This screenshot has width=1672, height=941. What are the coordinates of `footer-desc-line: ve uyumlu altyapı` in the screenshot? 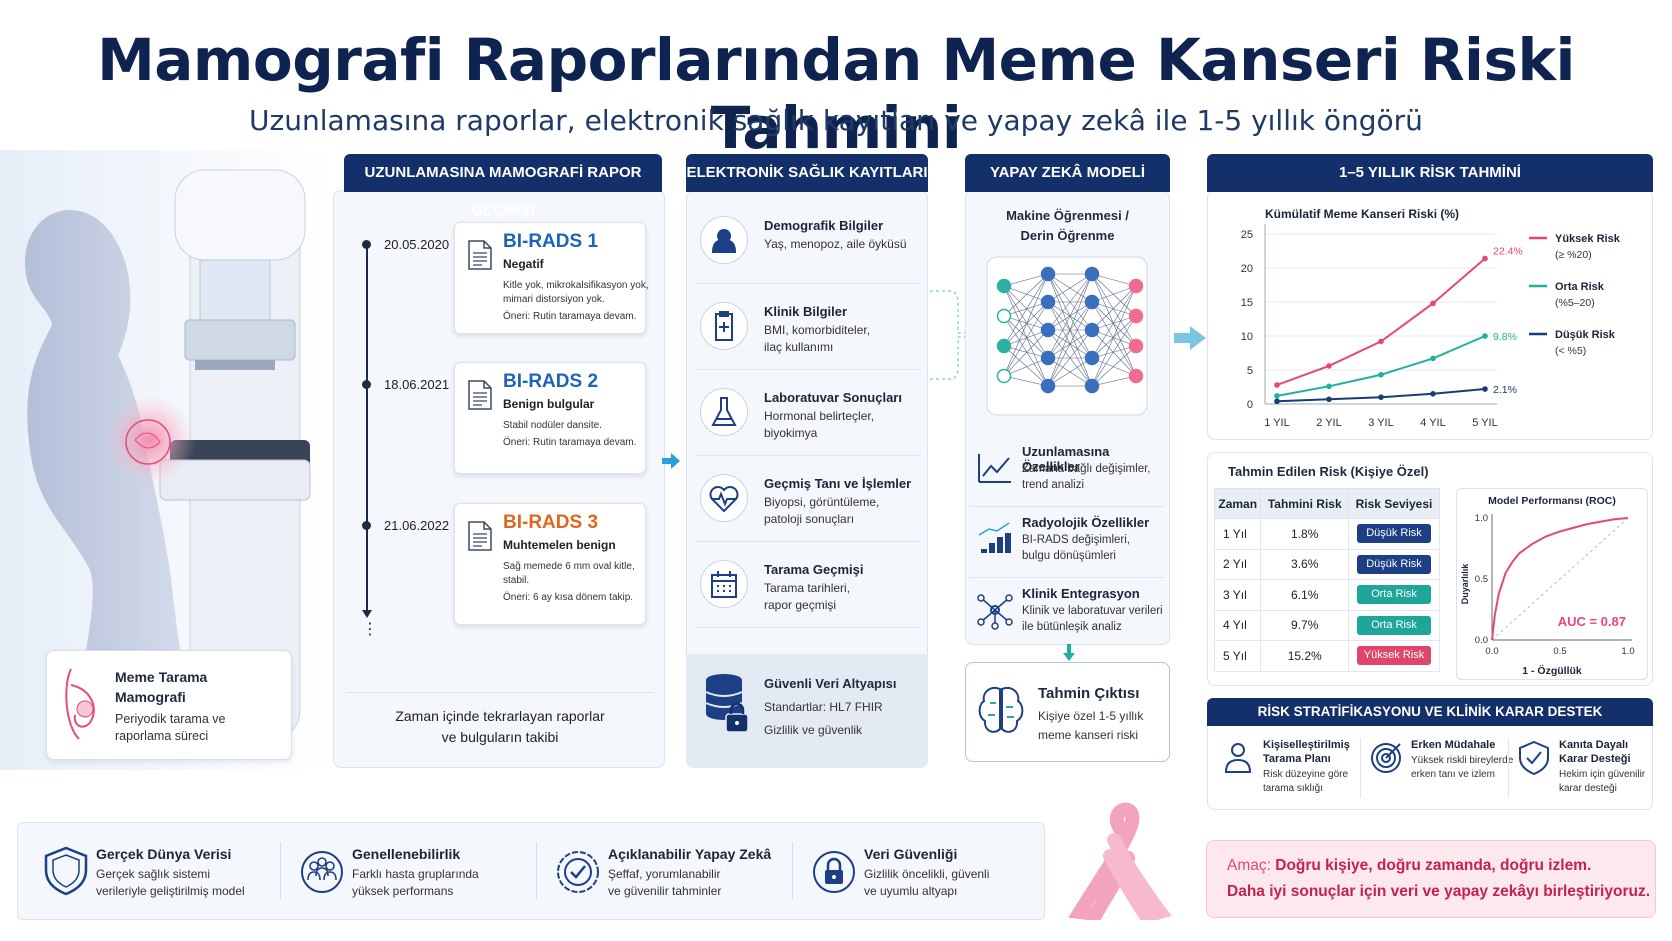 It's located at (911, 891).